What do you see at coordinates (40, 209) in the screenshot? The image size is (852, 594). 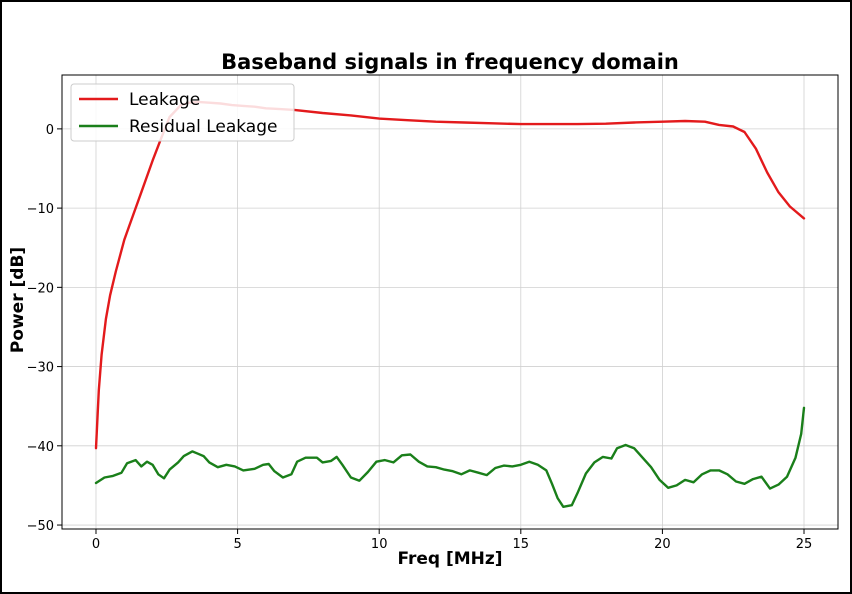 I see `y-tick-label: −10` at bounding box center [40, 209].